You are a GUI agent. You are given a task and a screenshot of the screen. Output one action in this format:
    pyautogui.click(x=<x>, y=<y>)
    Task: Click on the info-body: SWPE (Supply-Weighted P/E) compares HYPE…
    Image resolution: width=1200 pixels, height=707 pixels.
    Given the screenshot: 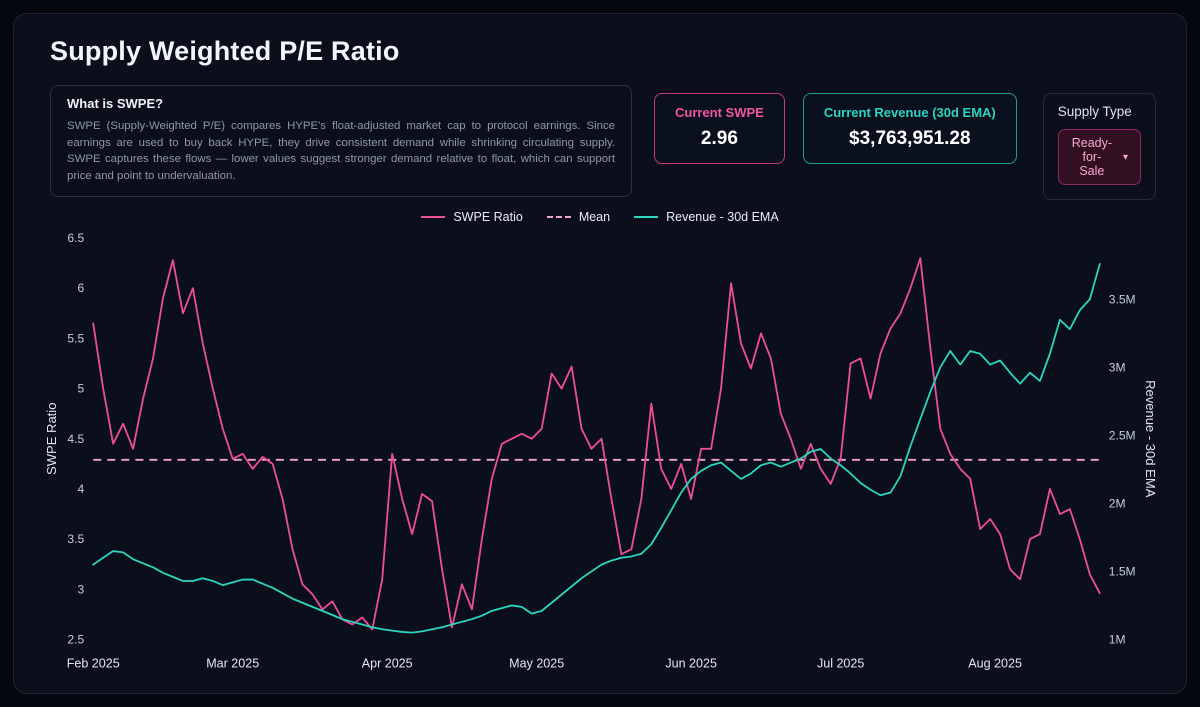 What is the action you would take?
    pyautogui.click(x=341, y=151)
    